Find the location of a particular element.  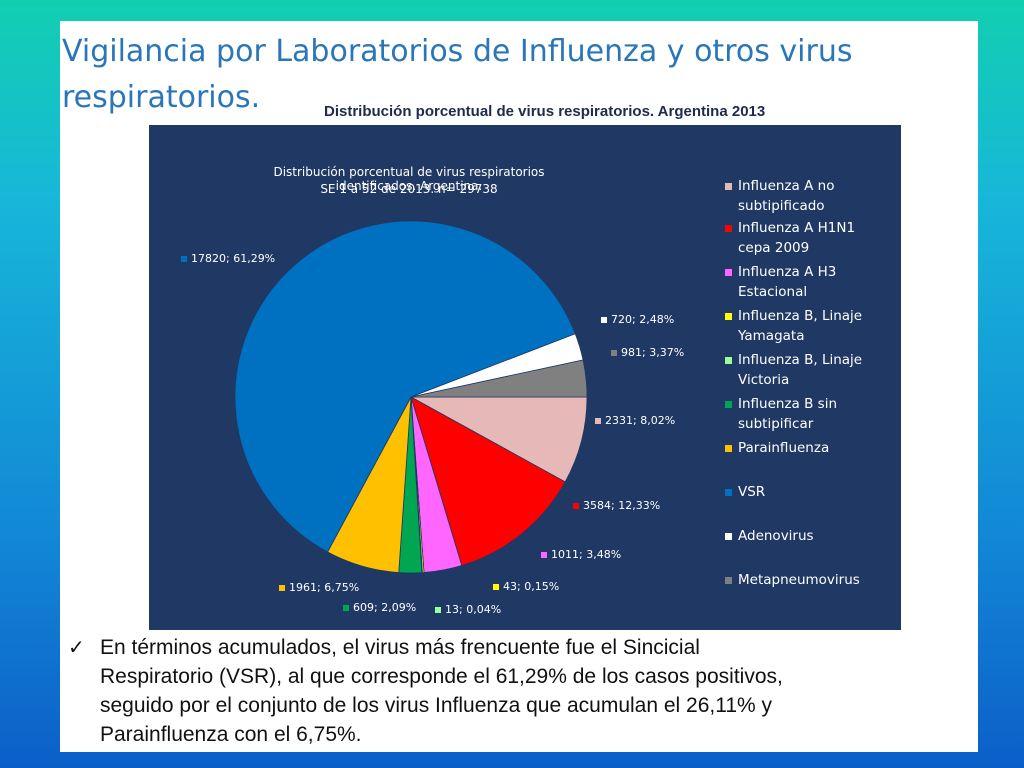

legend-item: VSR is located at coordinates (813, 492).